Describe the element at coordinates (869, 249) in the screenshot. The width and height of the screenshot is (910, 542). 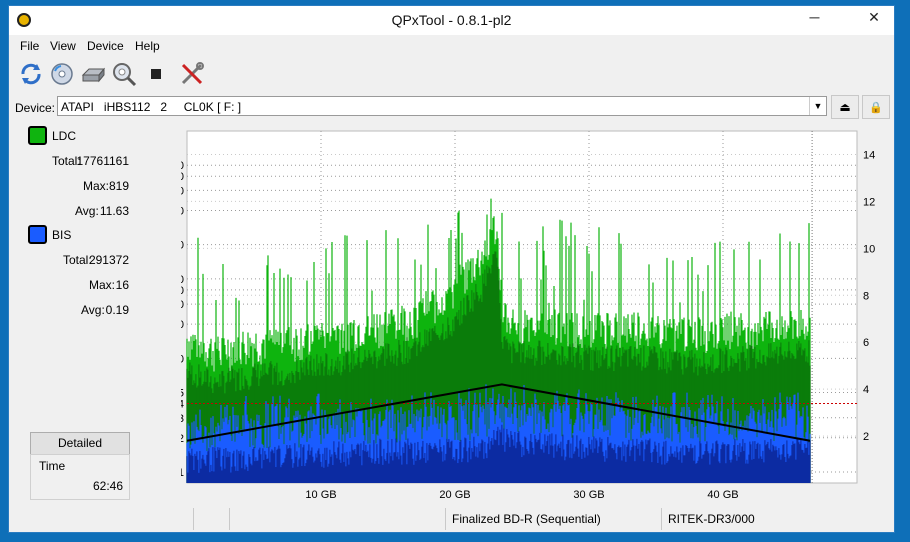
I see `y-right-tick-label: 10` at that location.